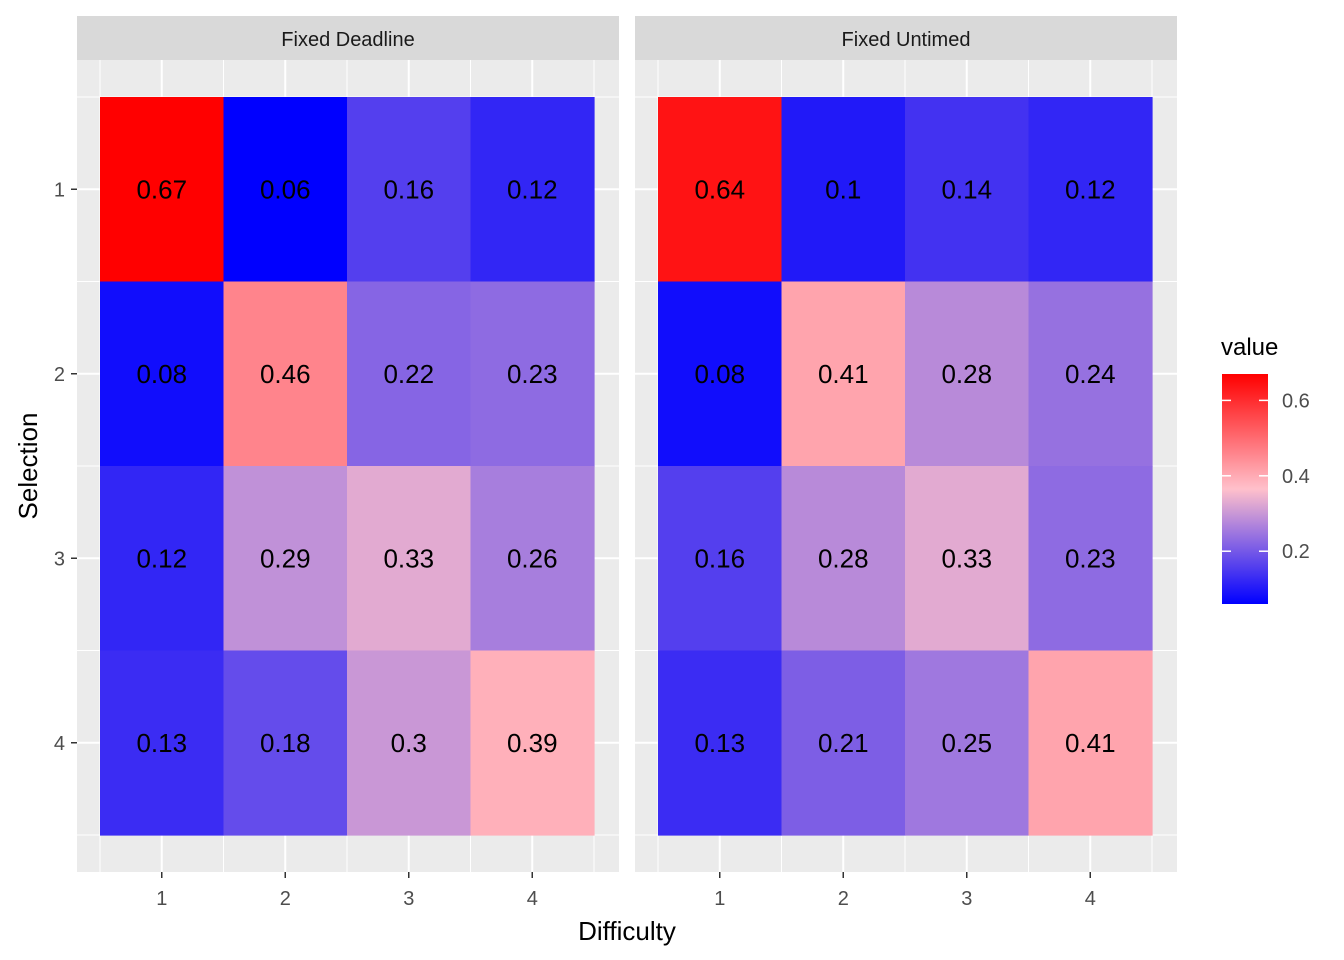 The height and width of the screenshot is (960, 1344). I want to click on tile-value-label: 0.3, so click(409, 743).